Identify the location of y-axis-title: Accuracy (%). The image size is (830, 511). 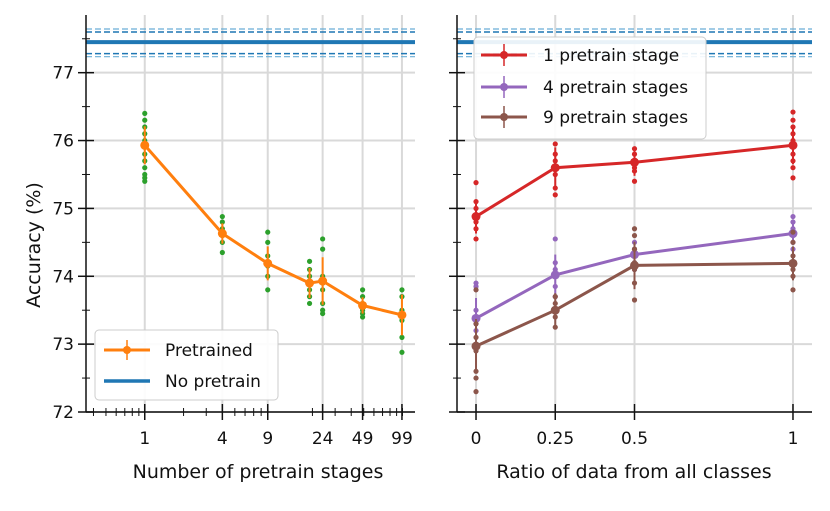
(34, 245).